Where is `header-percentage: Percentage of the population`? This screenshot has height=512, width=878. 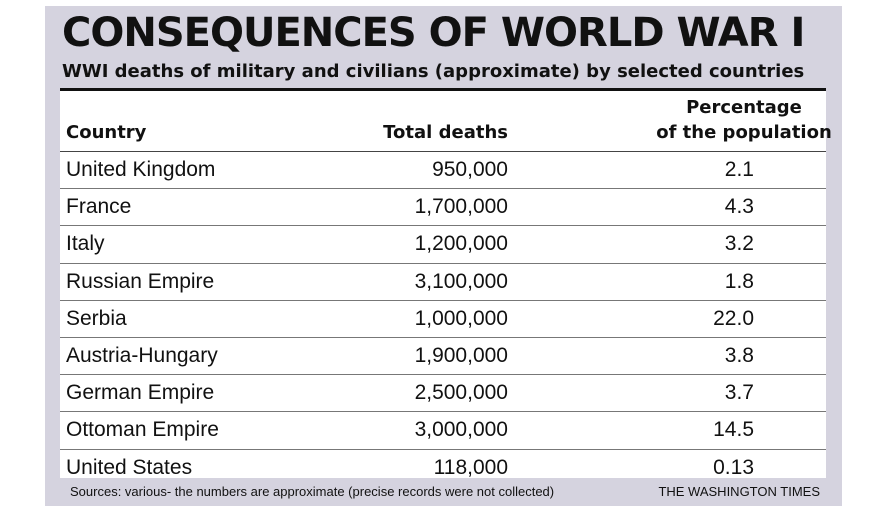
header-percentage: Percentage of the population is located at coordinates (744, 120).